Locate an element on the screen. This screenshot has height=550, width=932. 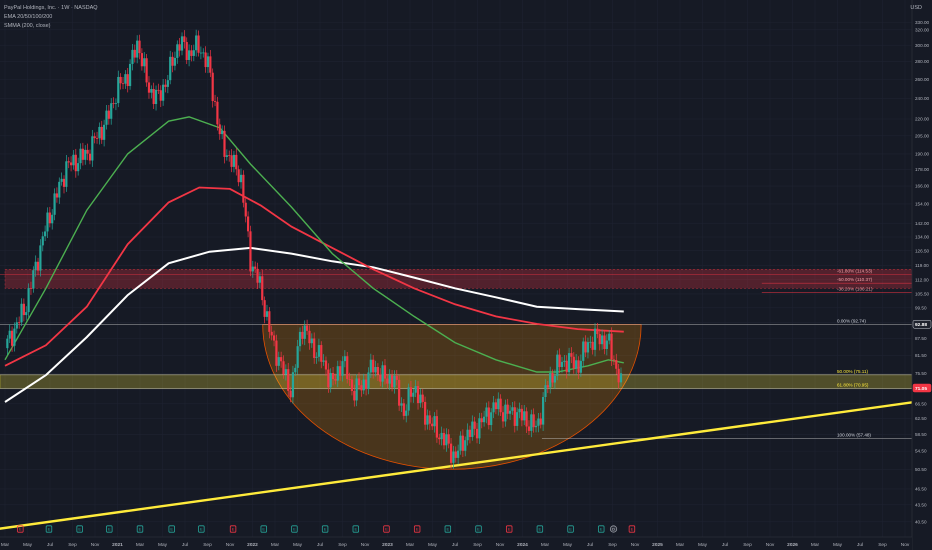
time-tick-label: 2025 is located at coordinates (657, 545).